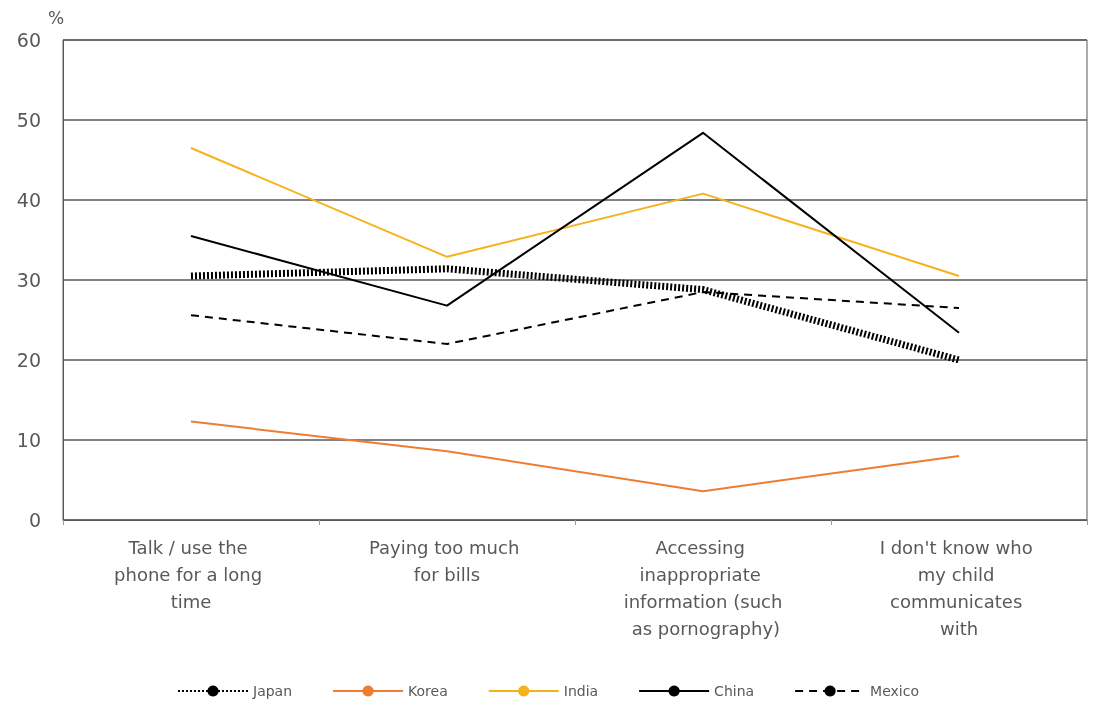 This screenshot has height=705, width=1096. What do you see at coordinates (894, 691) in the screenshot?
I see `legend-label: Mexico` at bounding box center [894, 691].